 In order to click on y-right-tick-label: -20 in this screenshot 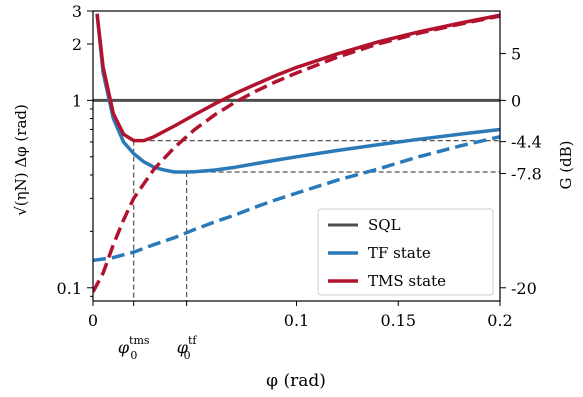, I will do `click(524, 288)`.